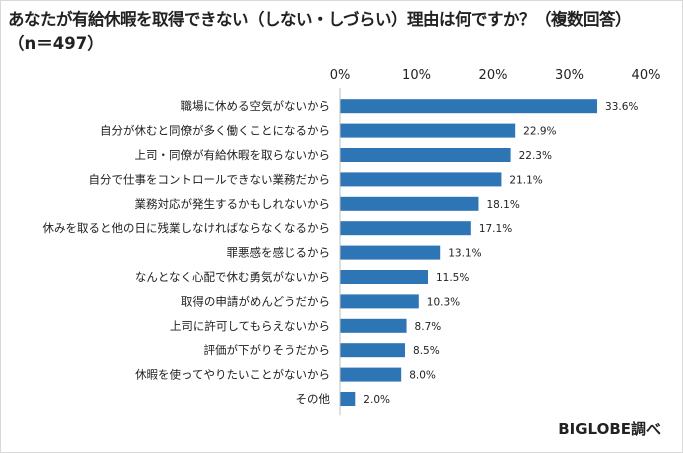  I want to click on value-label: 22.3%, so click(535, 156).